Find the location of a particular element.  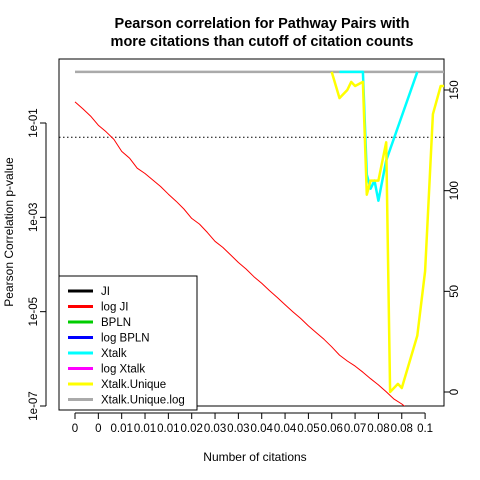

bottom-tick-label: 0.05 is located at coordinates (308, 429).